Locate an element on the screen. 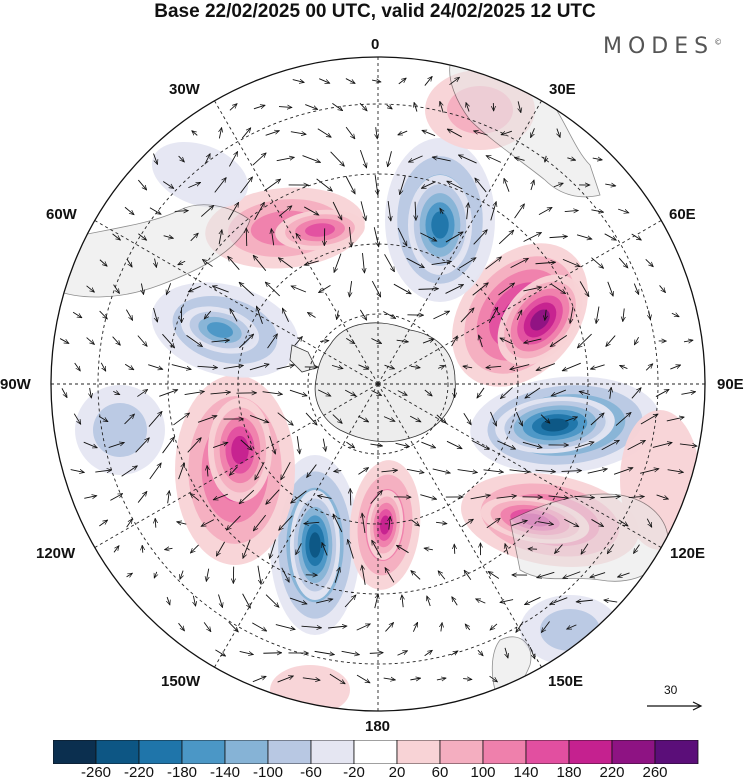 The image size is (750, 783). colorbar-tick-label: -100 is located at coordinates (268, 772).